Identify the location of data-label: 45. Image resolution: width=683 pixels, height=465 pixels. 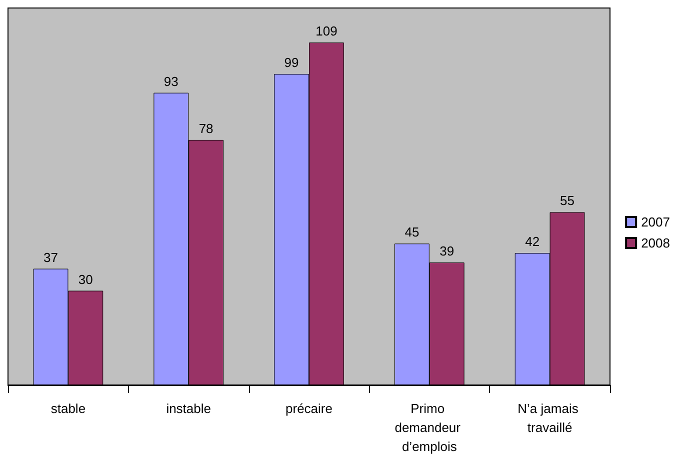
(412, 232).